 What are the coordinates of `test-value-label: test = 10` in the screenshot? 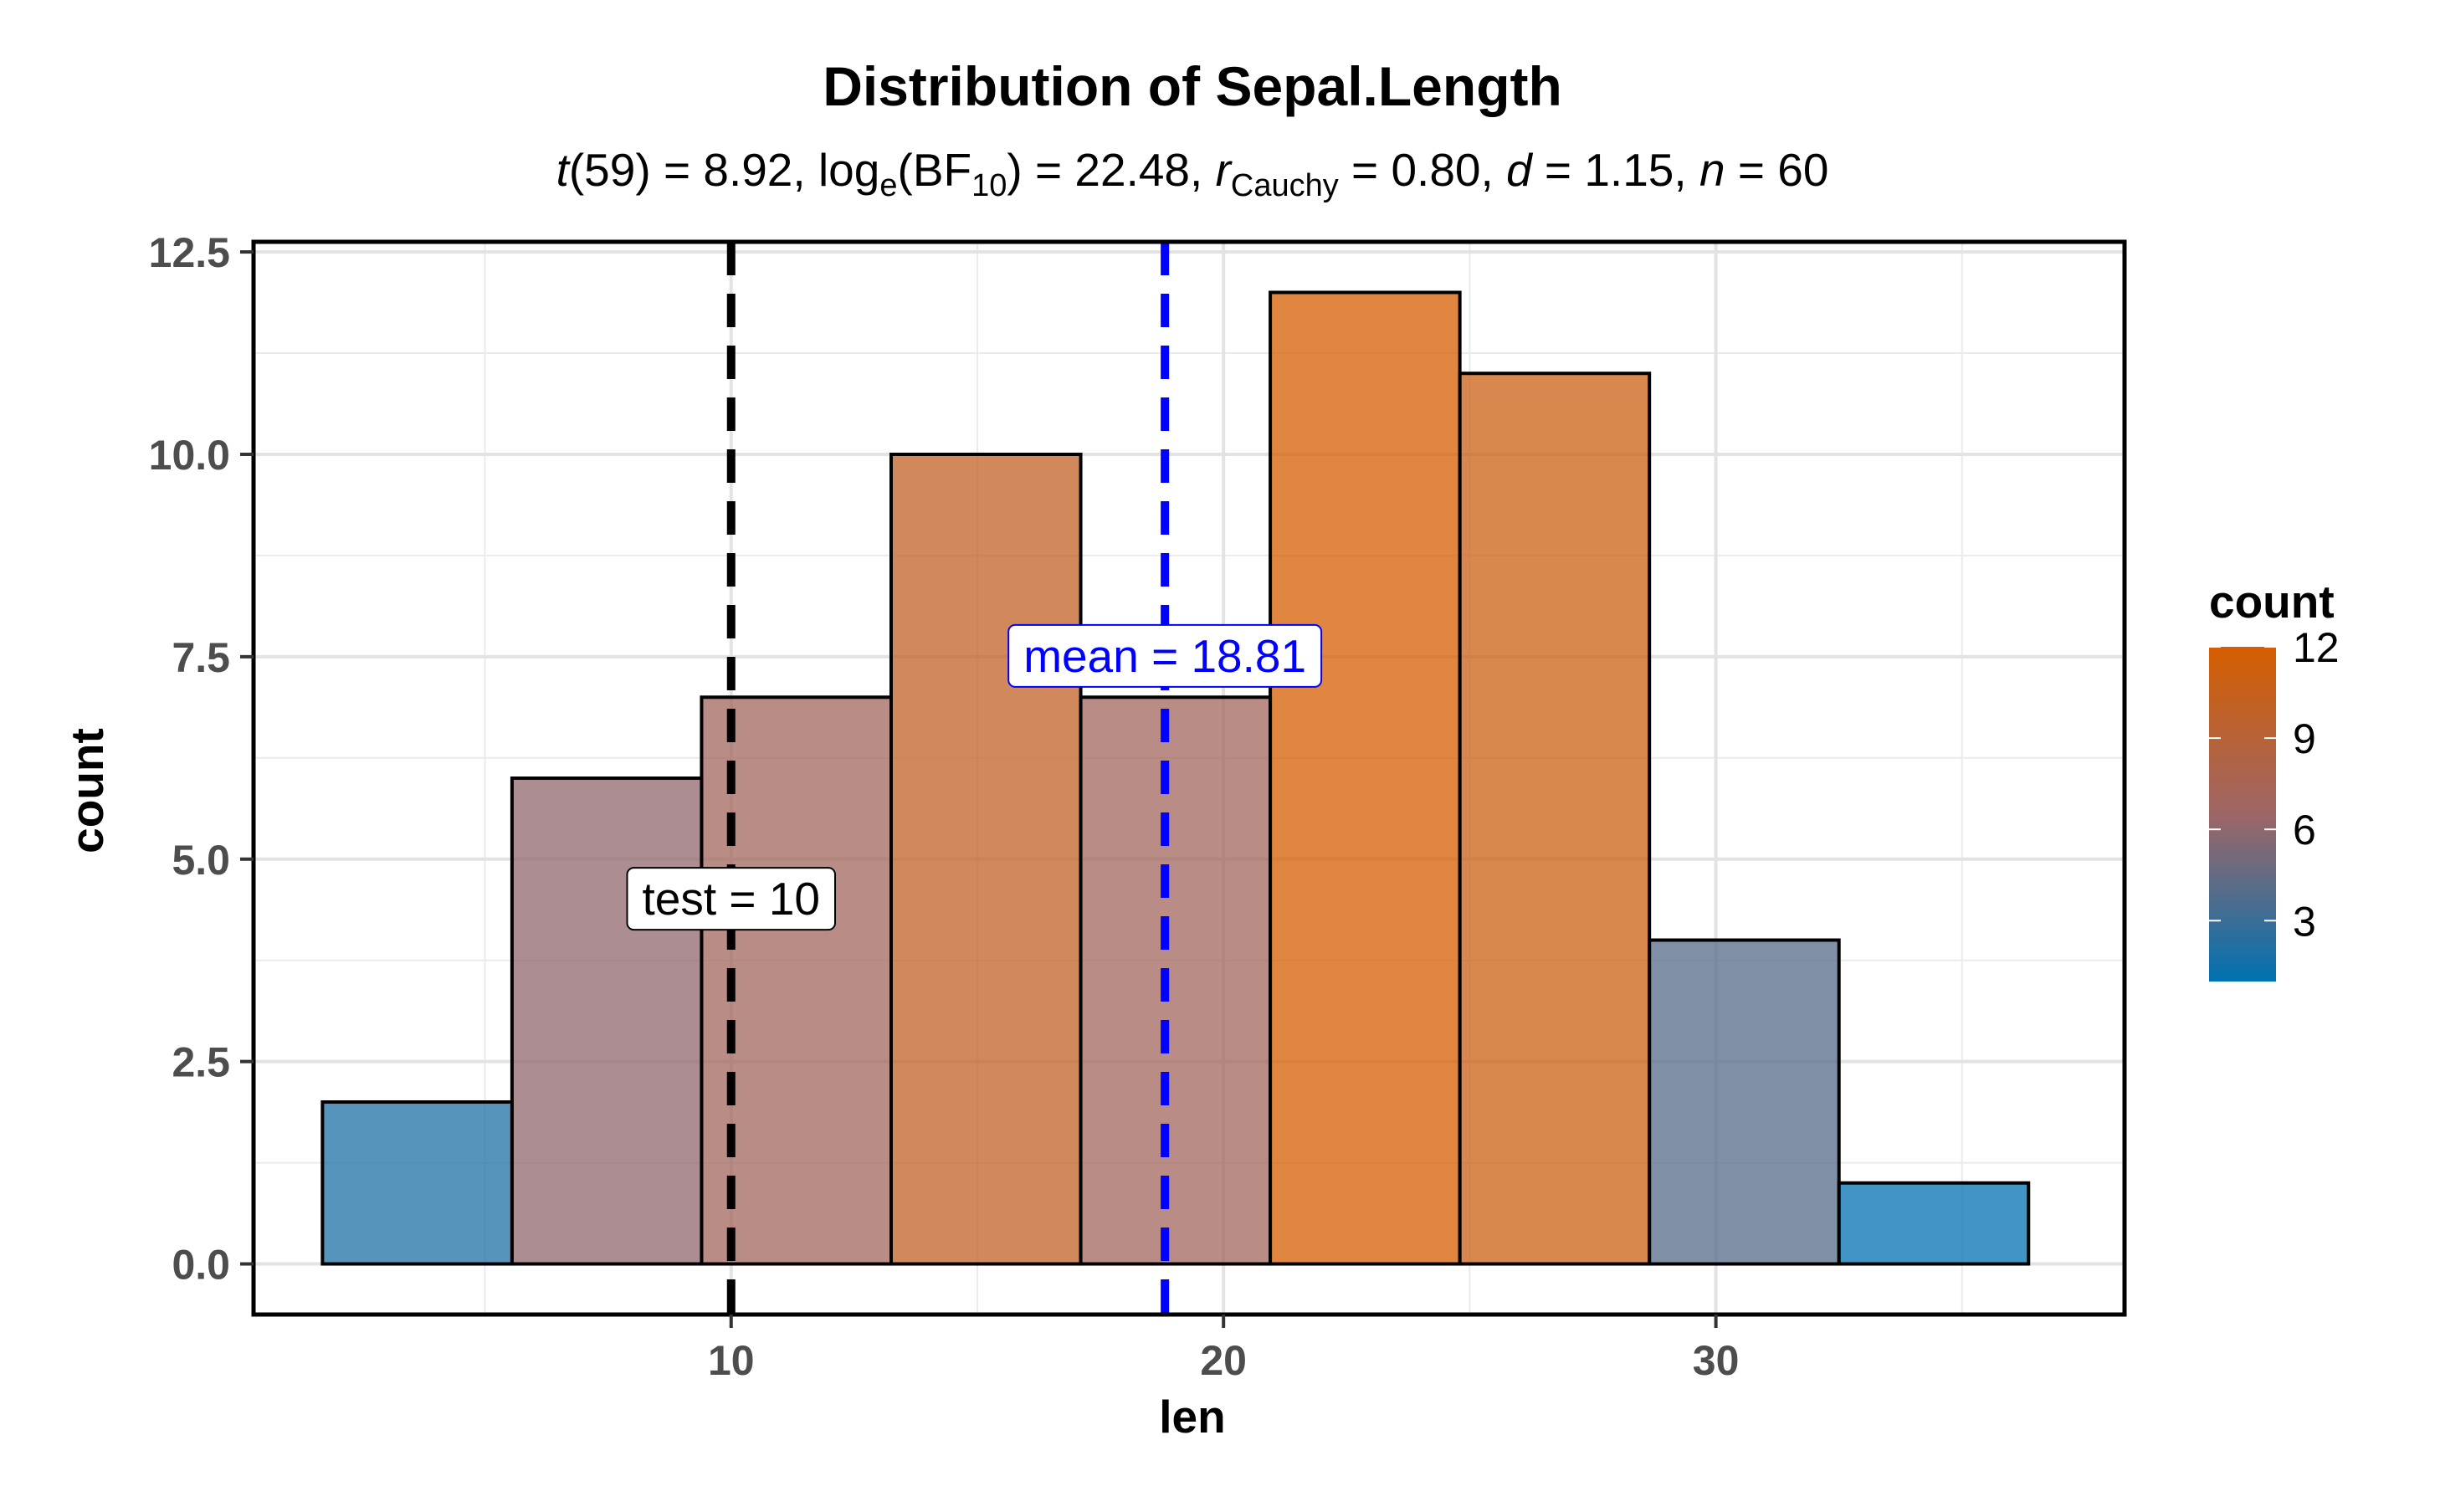 It's located at (732, 899).